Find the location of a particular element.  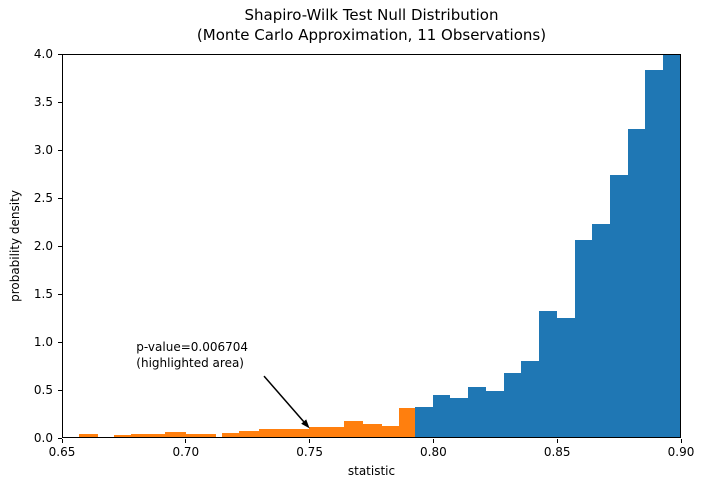

x-tick-label: 0.75 is located at coordinates (309, 452).